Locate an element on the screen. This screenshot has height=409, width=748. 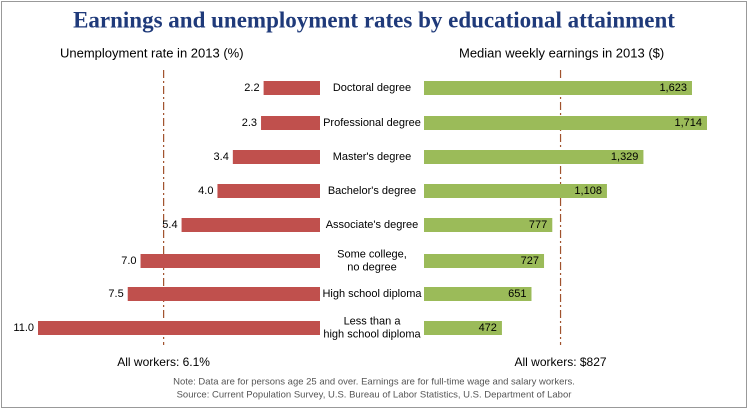
value-label: 11.0 is located at coordinates (23, 328).